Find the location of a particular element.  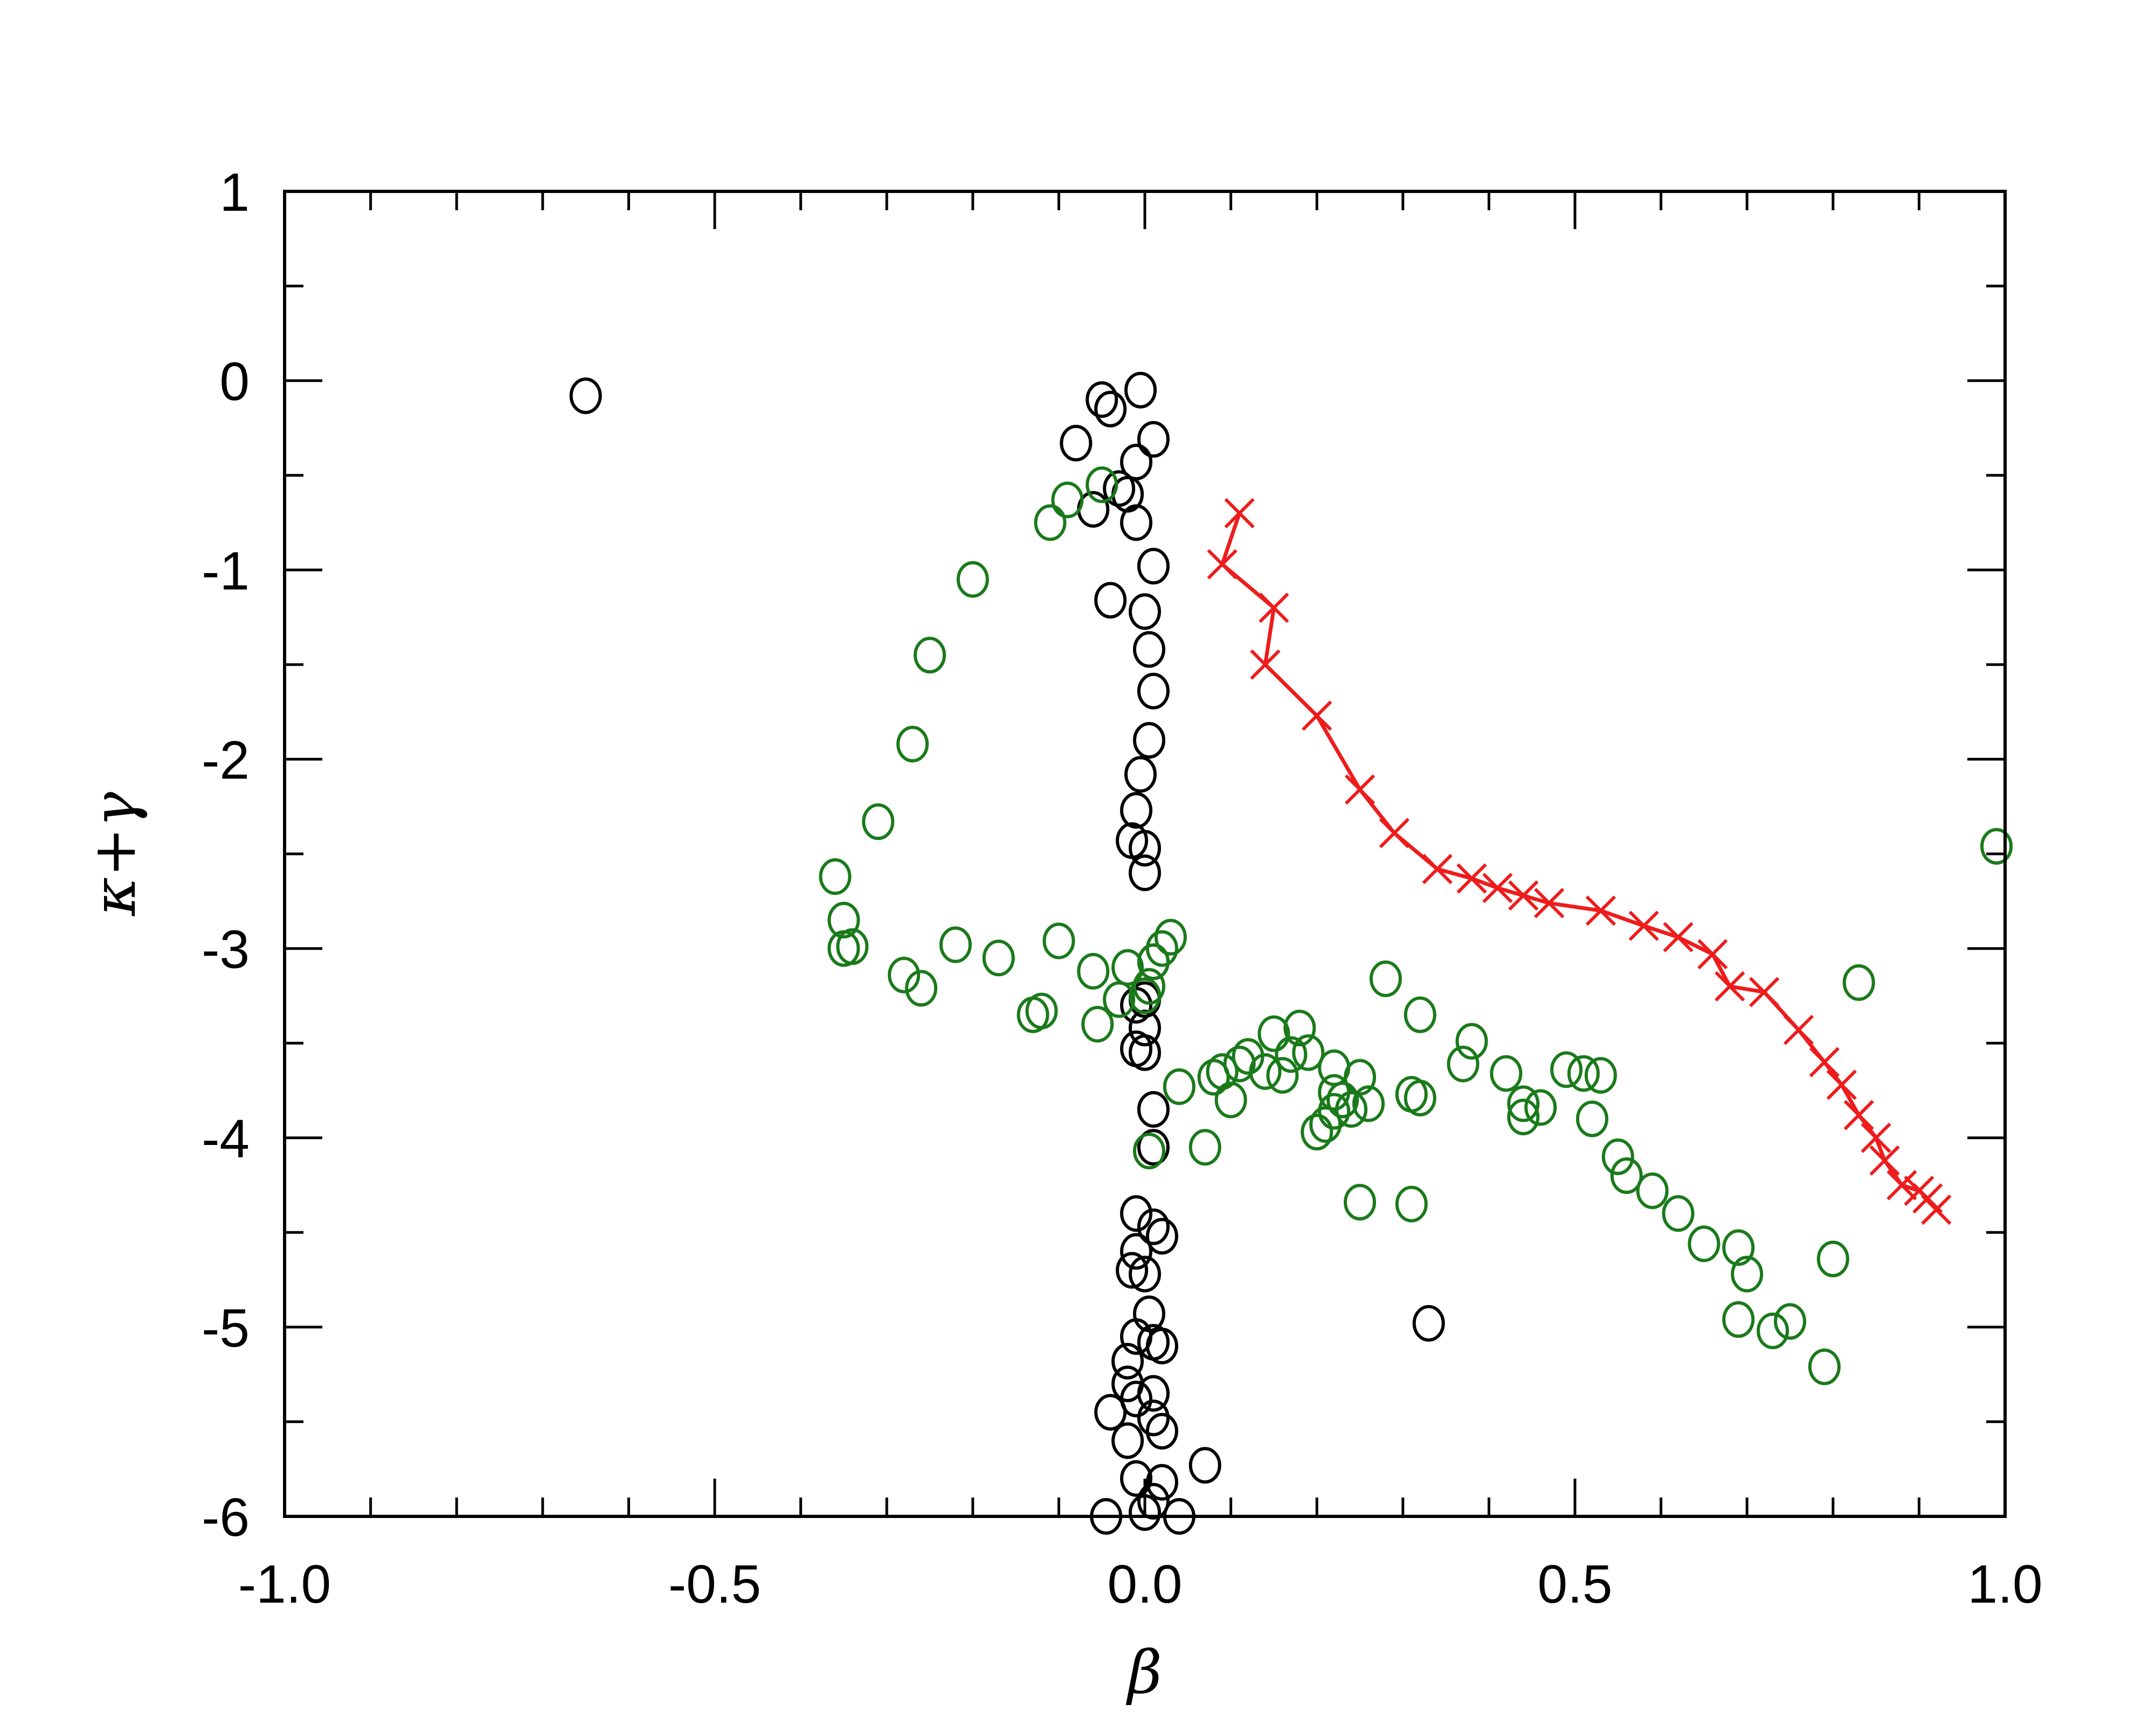

series-line is located at coordinates (1579, 861).